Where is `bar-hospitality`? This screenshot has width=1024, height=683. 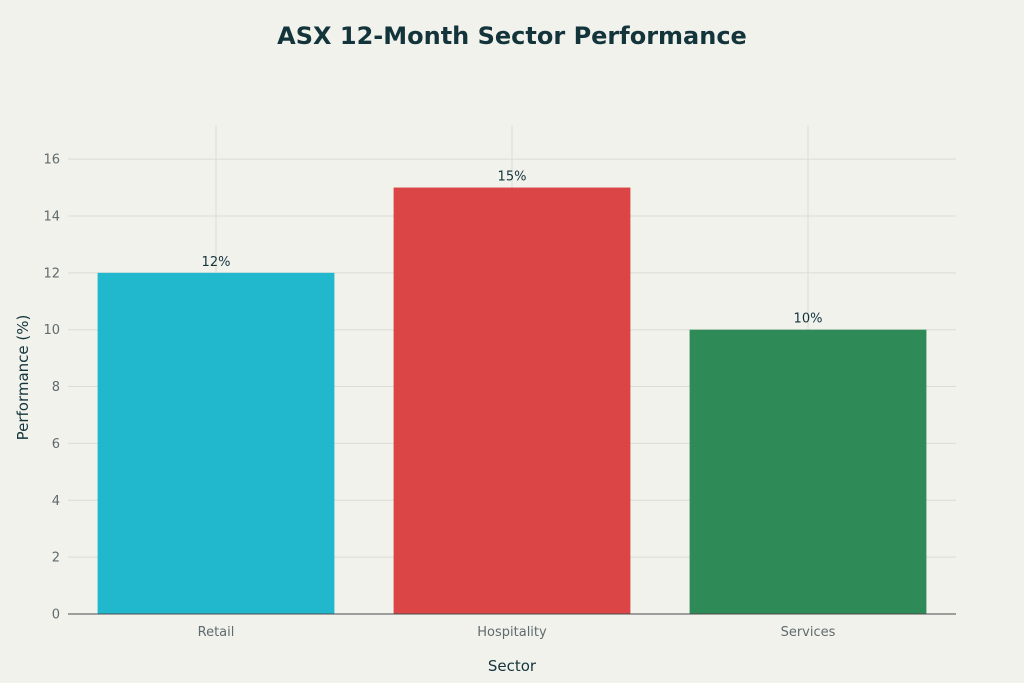
bar-hospitality is located at coordinates (512, 400).